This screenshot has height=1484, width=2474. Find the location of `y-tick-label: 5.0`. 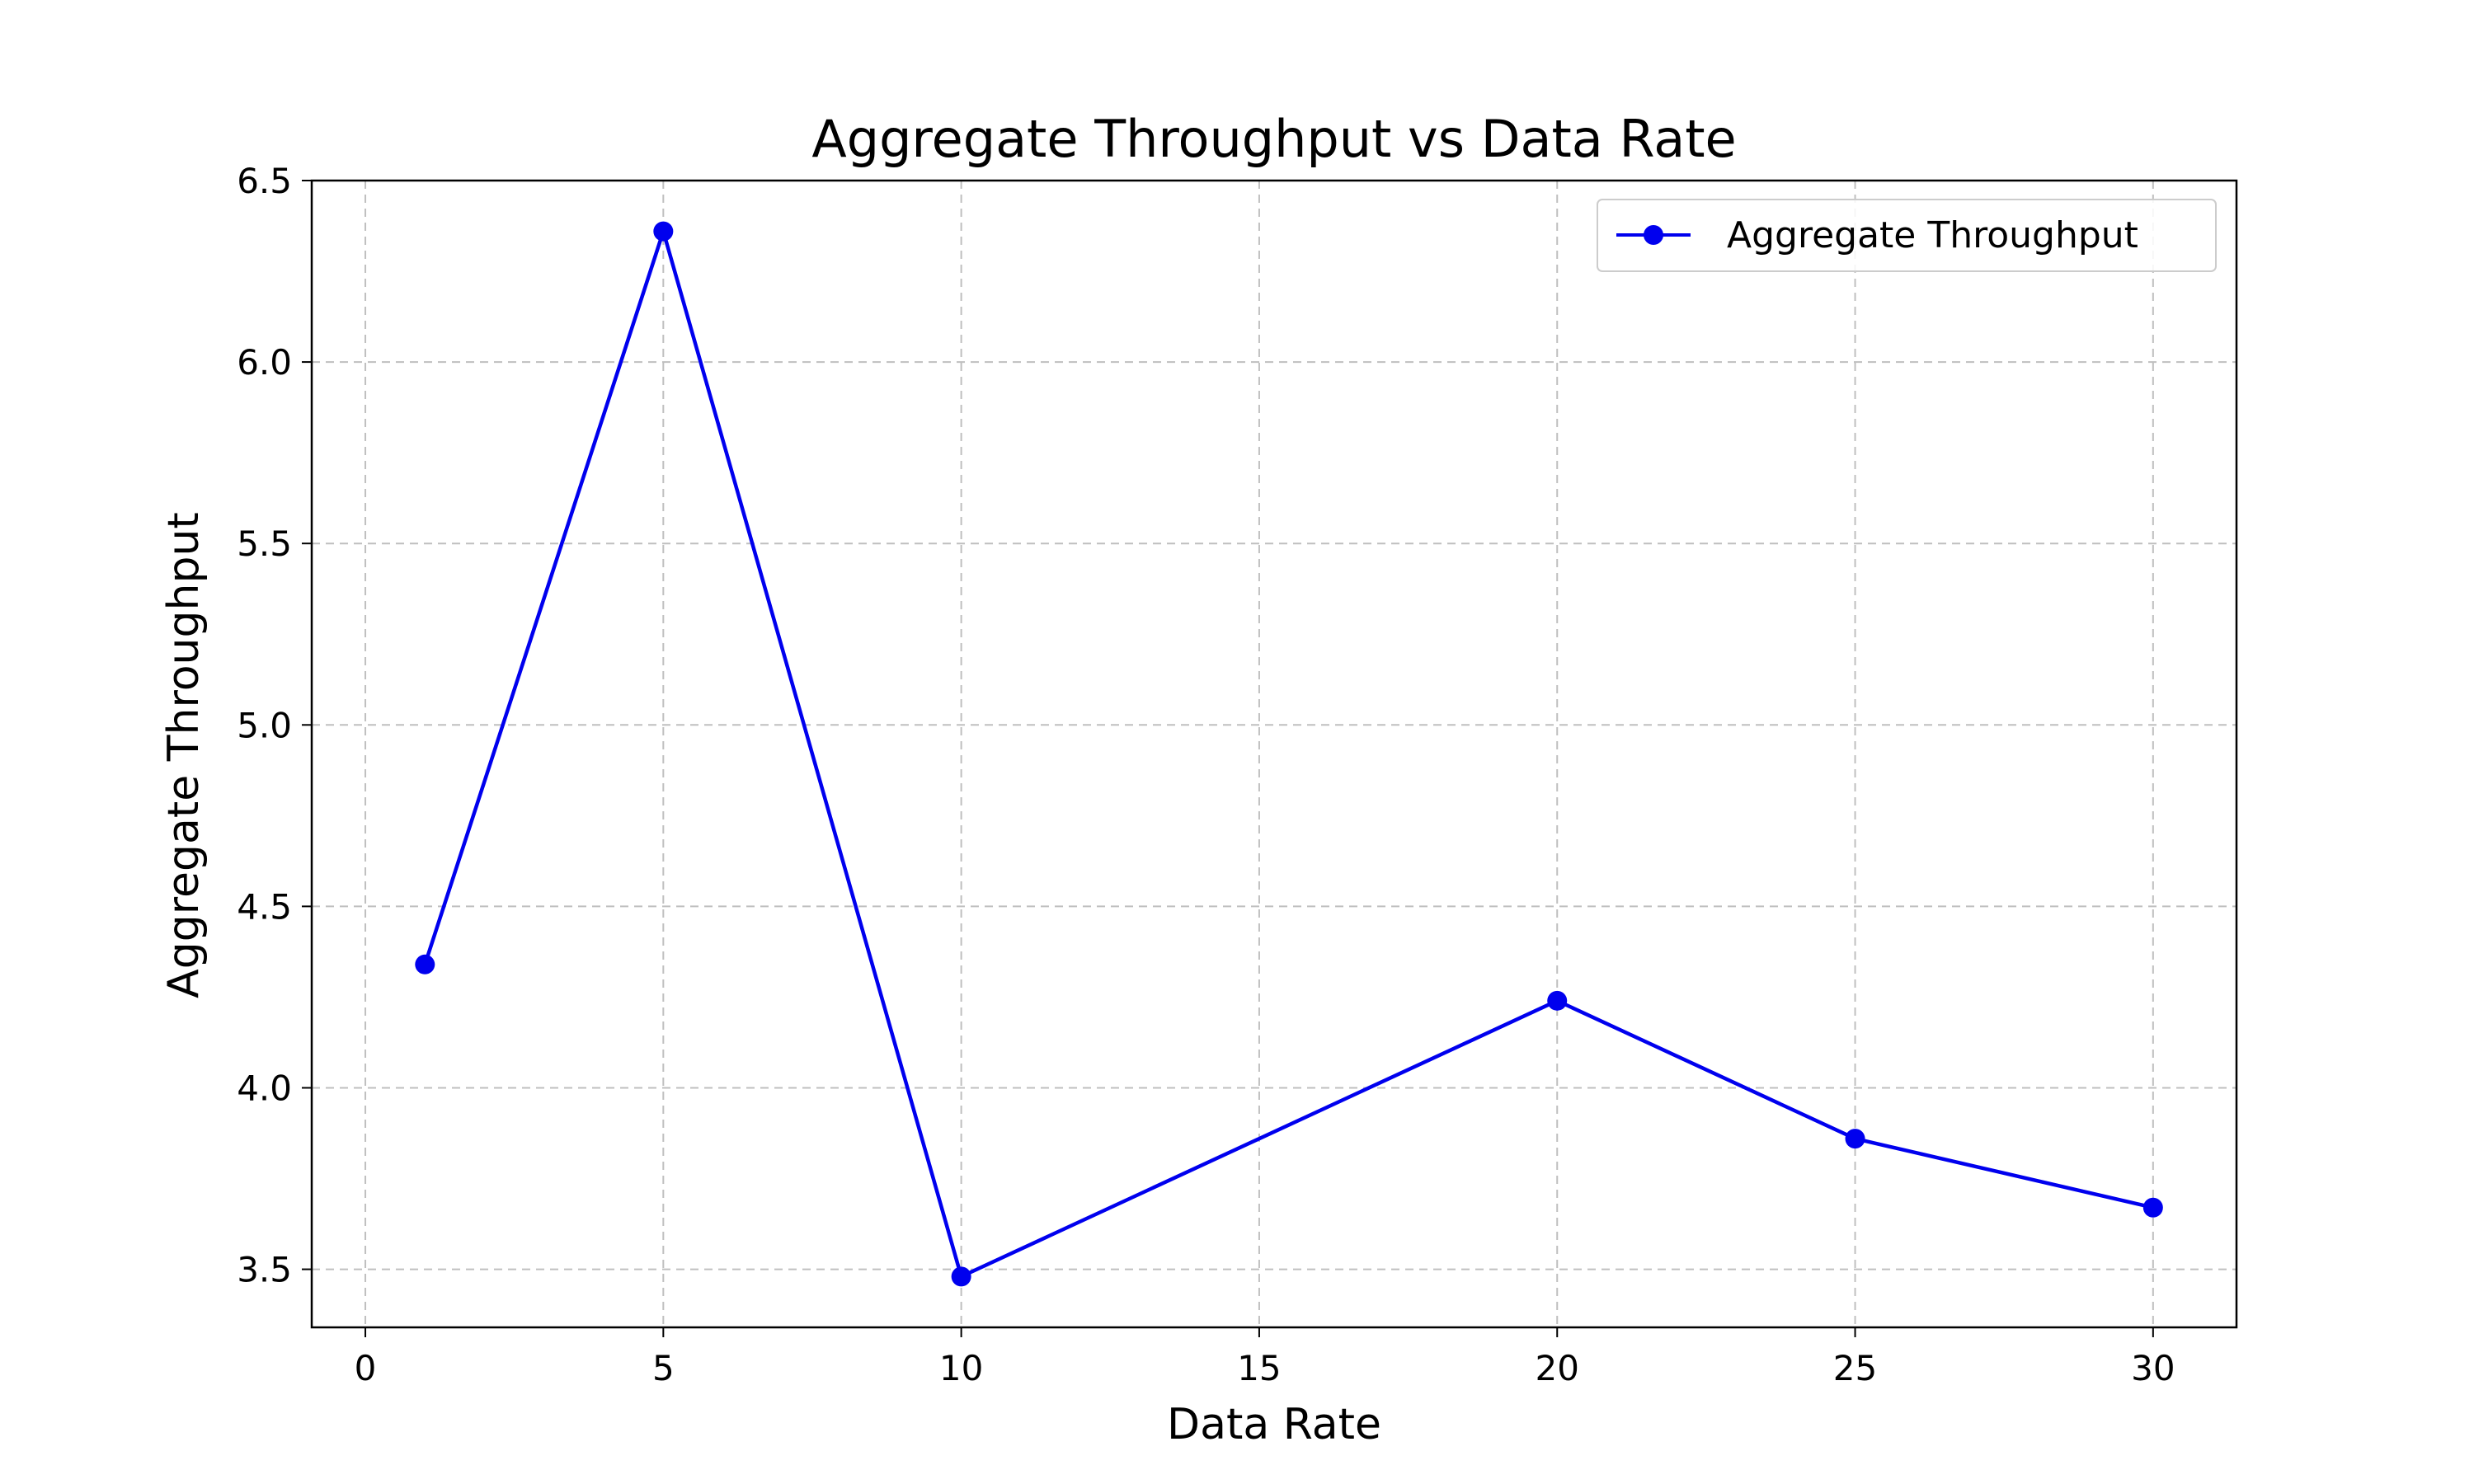

y-tick-label: 5.0 is located at coordinates (264, 725).